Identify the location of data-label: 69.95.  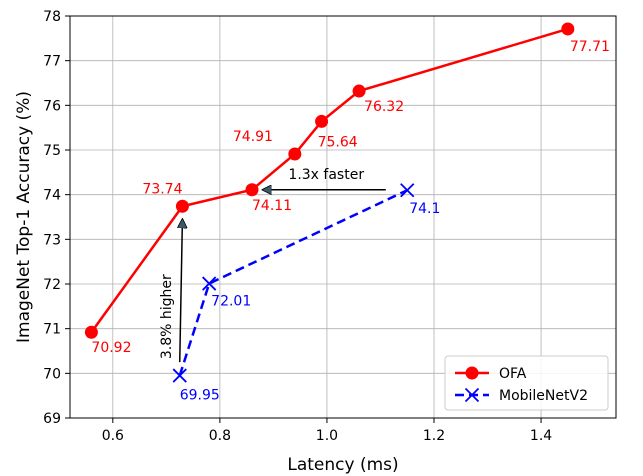
(200, 396).